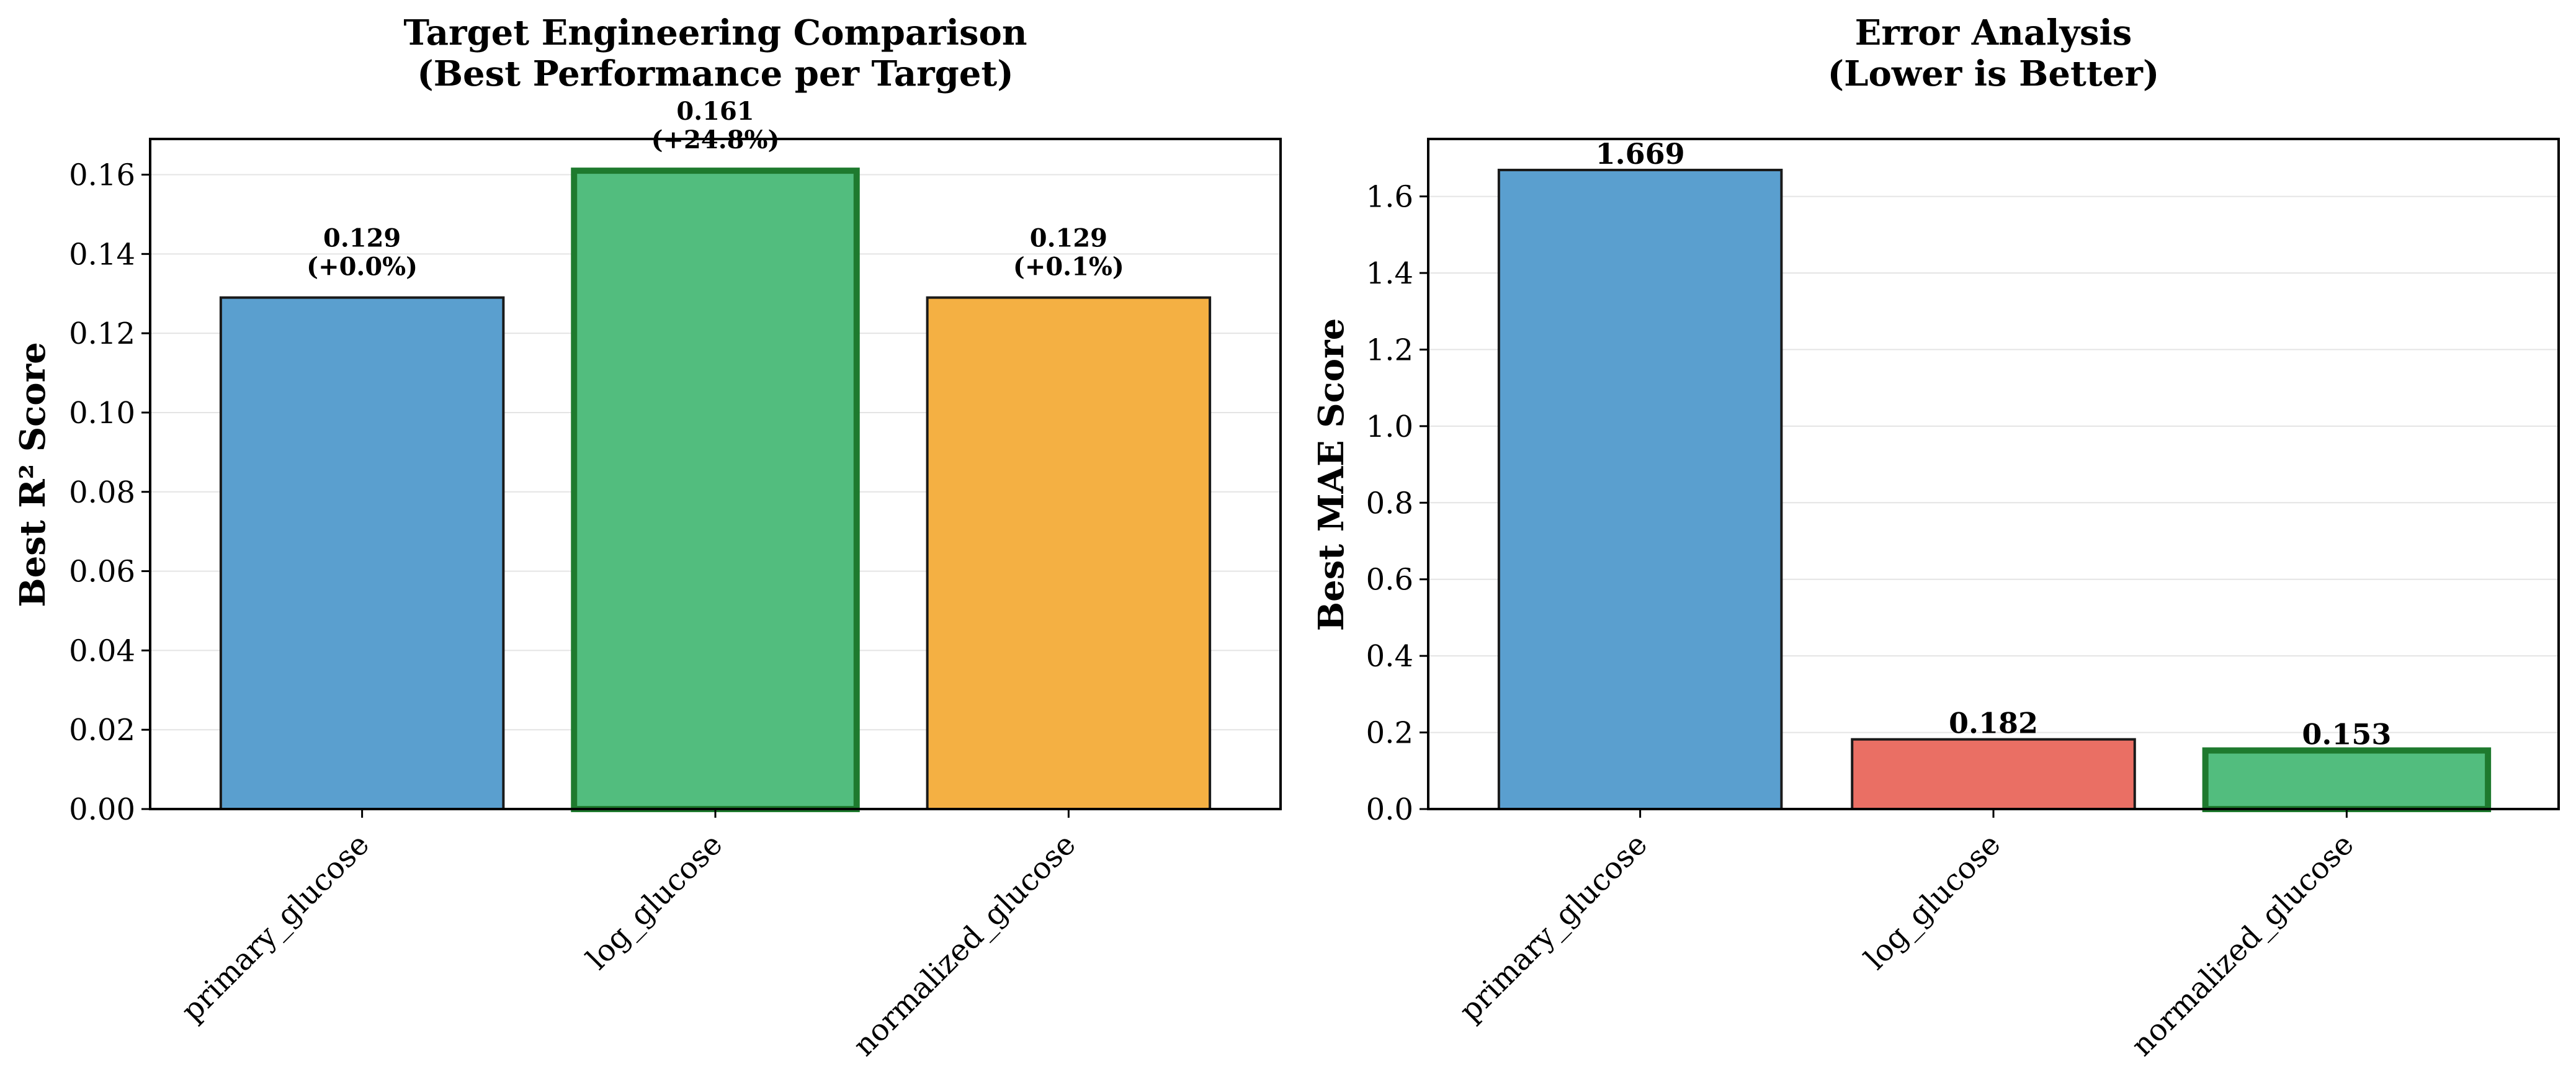 The height and width of the screenshot is (1087, 2576). Describe the element at coordinates (102, 254) in the screenshot. I see `y-tick-label: 0.14` at that location.